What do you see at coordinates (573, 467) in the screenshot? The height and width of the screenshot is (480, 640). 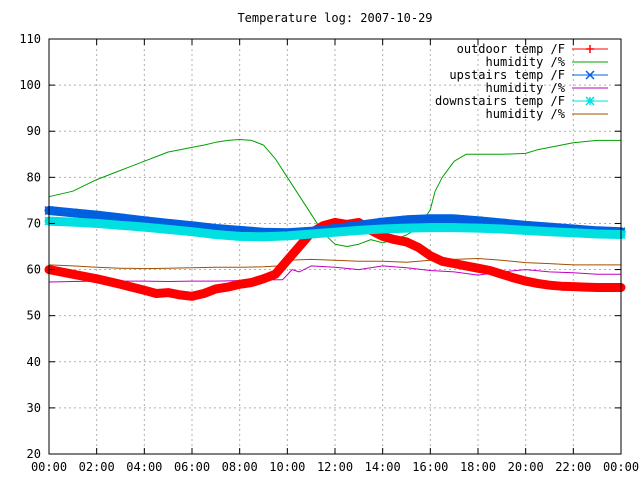 I see `x-tick-label: 22:00` at bounding box center [573, 467].